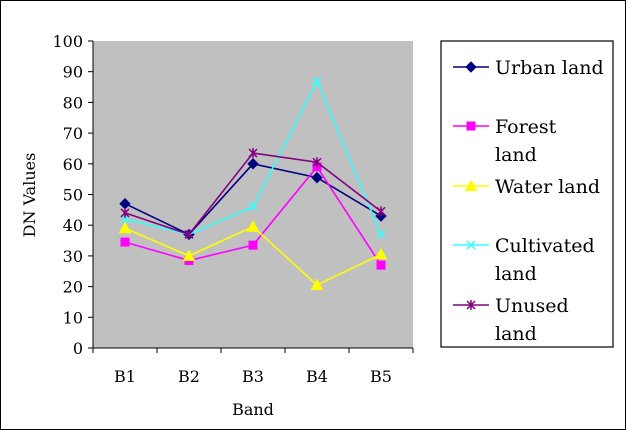  I want to click on x-tick-label: B2, so click(189, 376).